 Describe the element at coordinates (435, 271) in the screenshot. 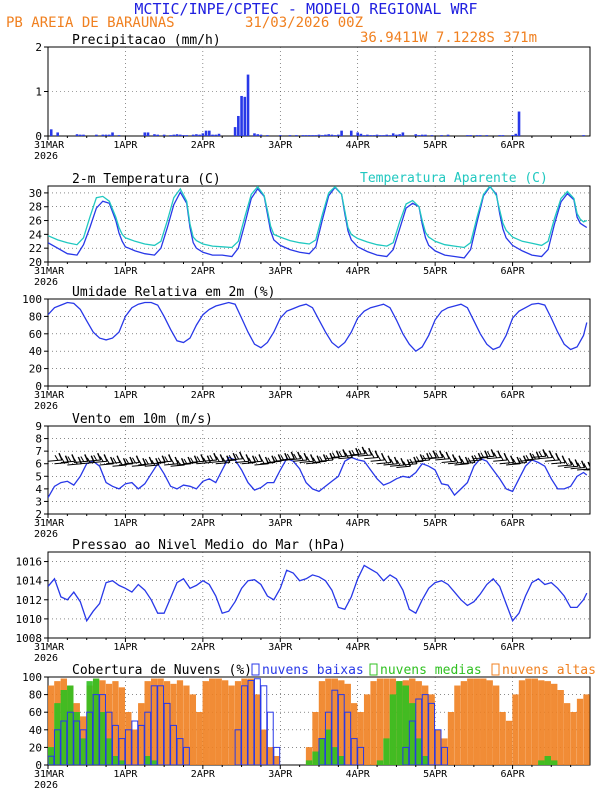

I see `temperature-xtick-label: 5APR` at that location.